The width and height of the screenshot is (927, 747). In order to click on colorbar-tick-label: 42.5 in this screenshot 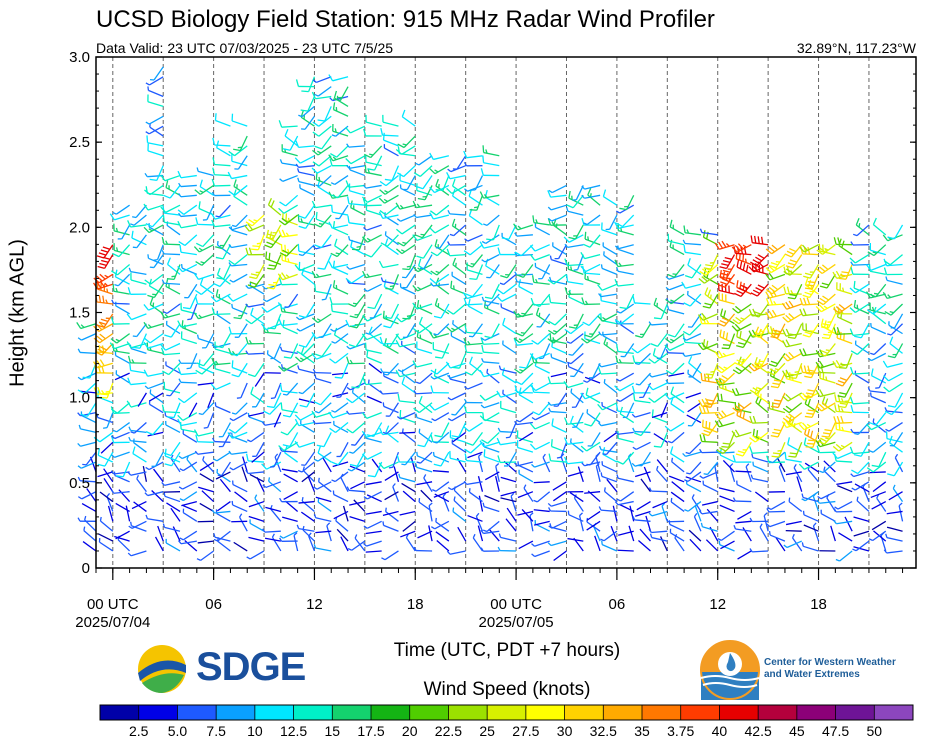, I will do `click(758, 731)`.